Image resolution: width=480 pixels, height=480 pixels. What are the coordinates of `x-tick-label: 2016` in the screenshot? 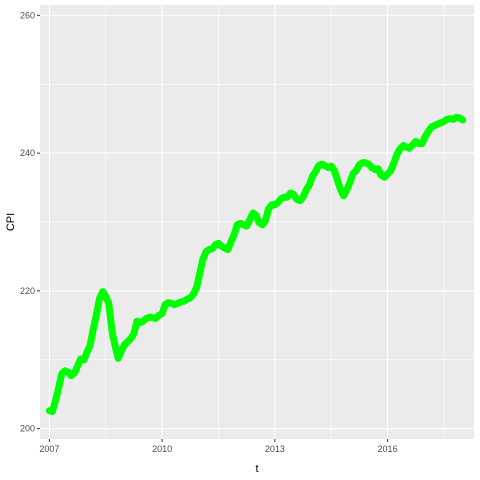 It's located at (388, 449).